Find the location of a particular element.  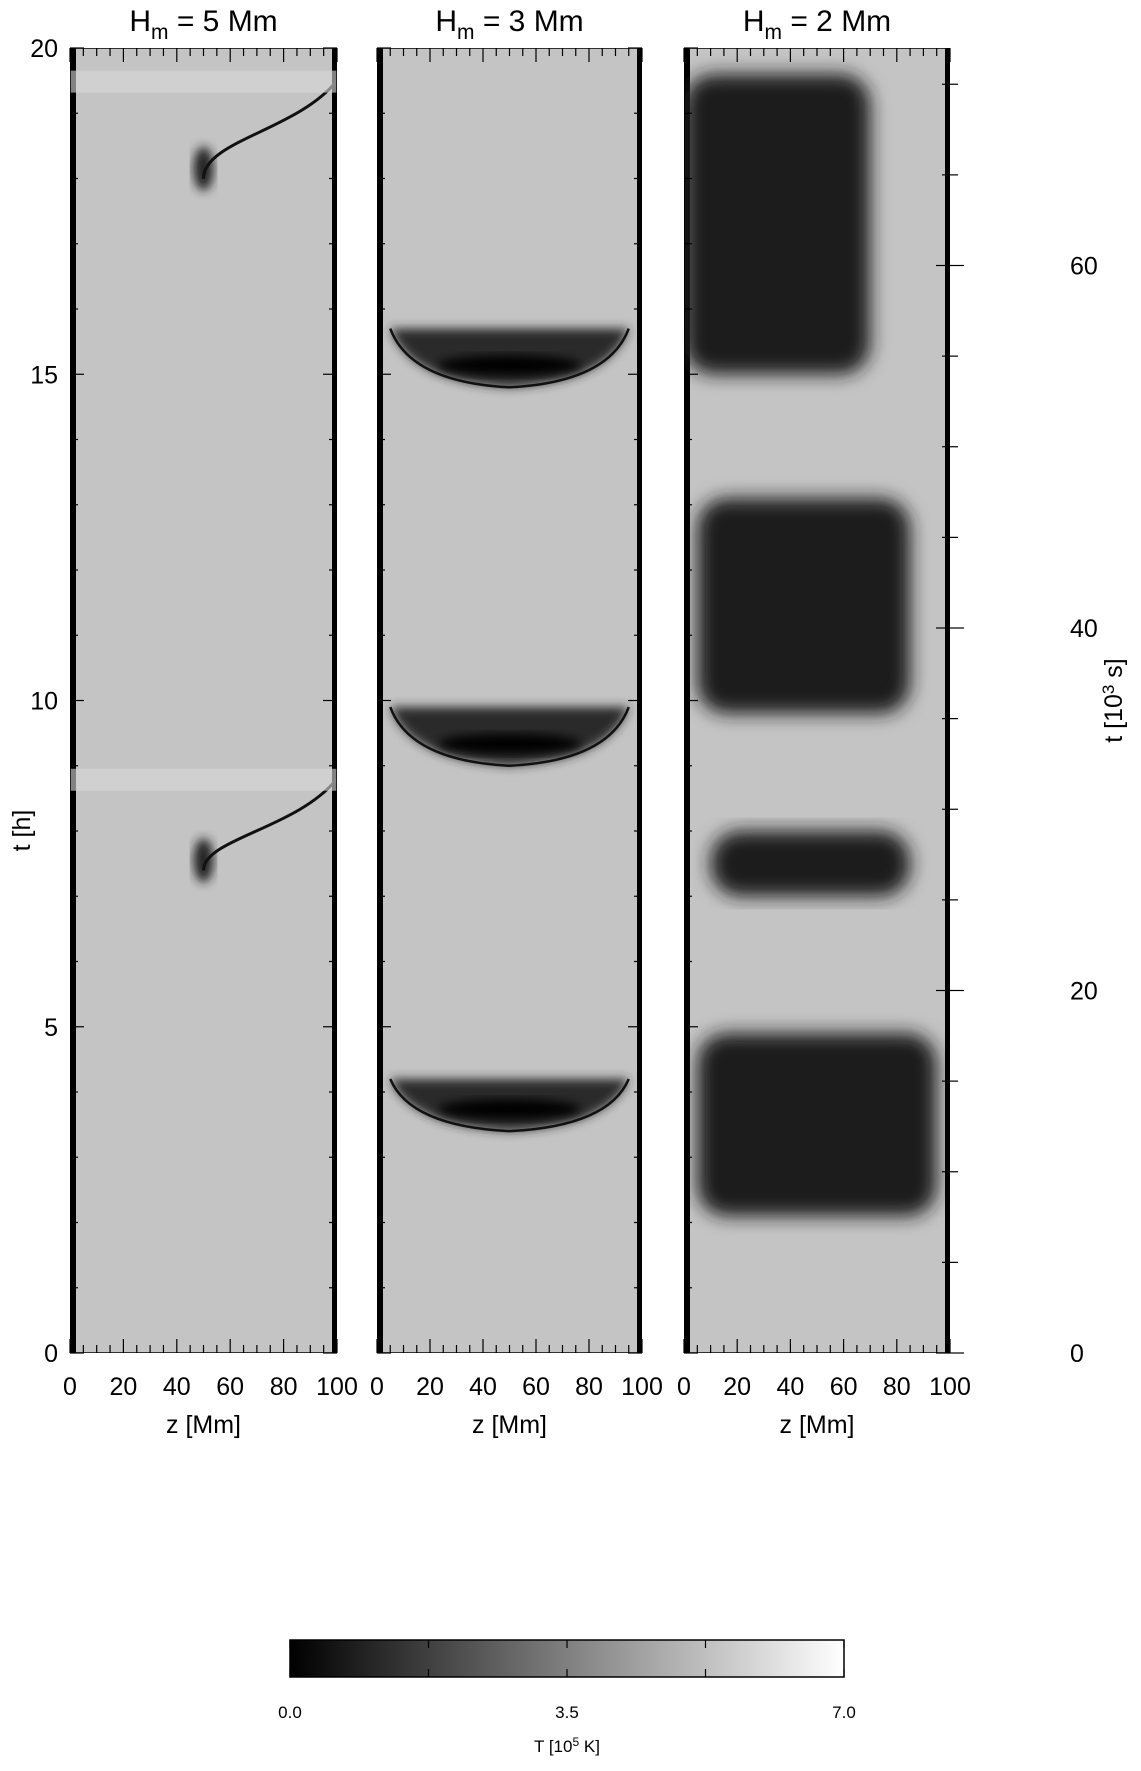

colorbar-label-rest: K] is located at coordinates (589, 1746).